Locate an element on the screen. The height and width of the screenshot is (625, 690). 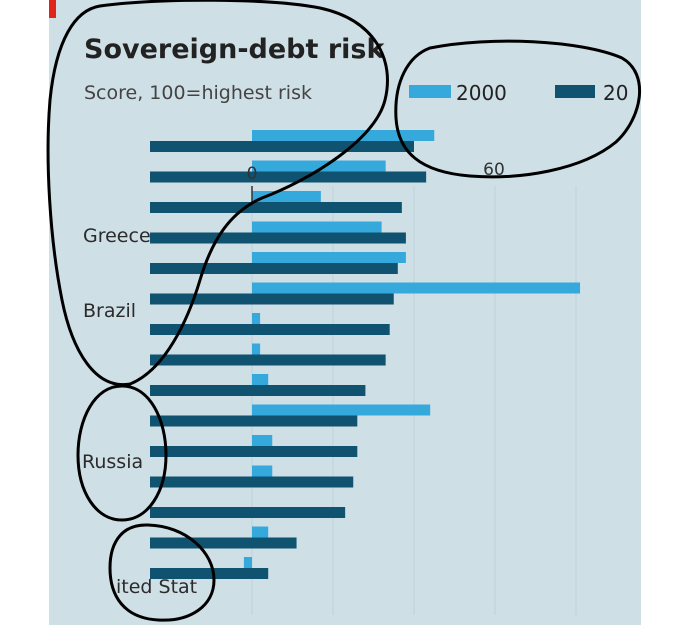
brand-accent-mark is located at coordinates (52, 9).